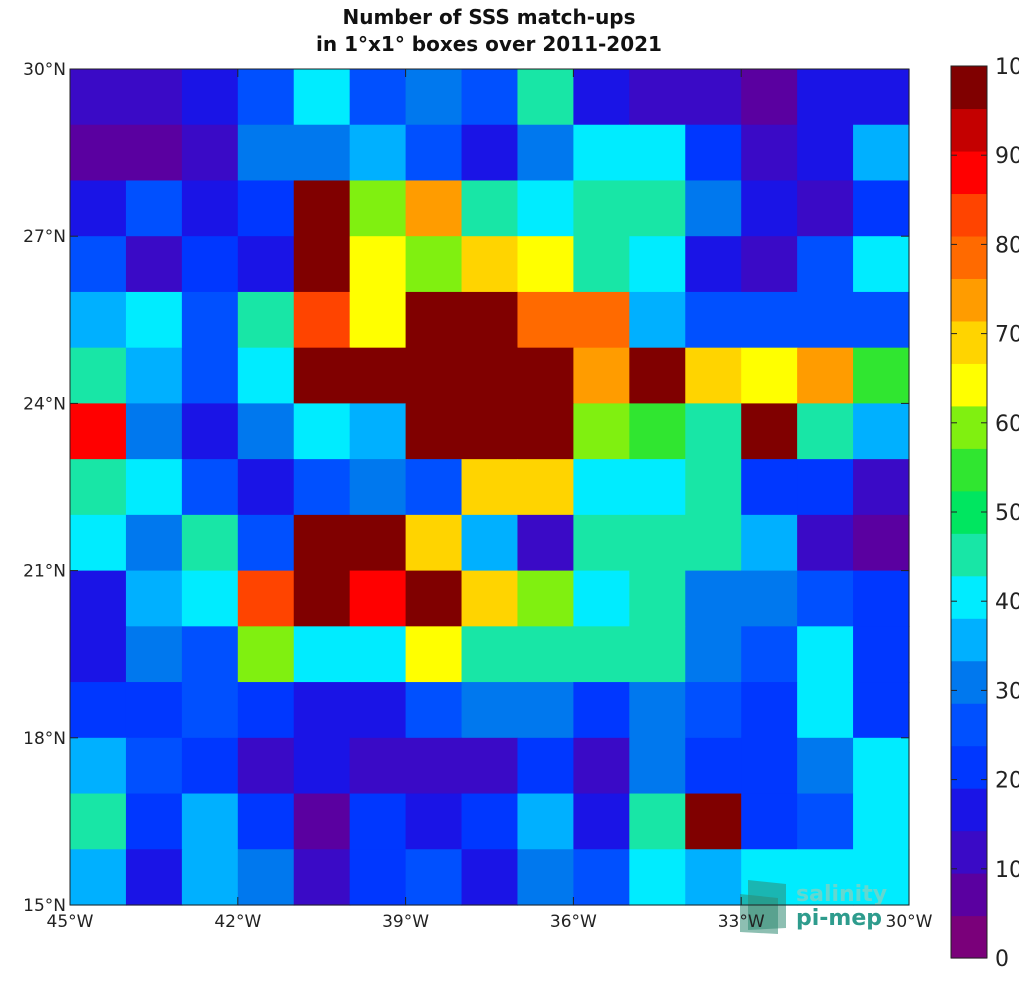  I want to click on colorbar-tick-label: 70, so click(1007, 335).